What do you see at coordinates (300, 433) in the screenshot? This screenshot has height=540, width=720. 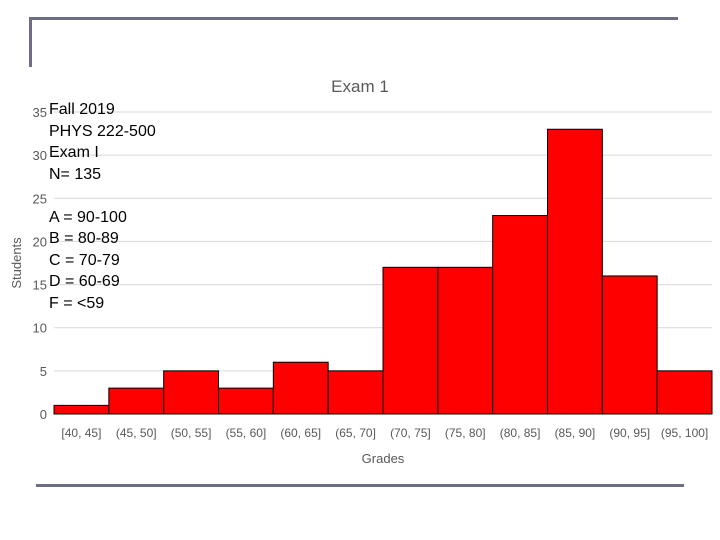 I see `x-tick-label: (60, 65]` at bounding box center [300, 433].